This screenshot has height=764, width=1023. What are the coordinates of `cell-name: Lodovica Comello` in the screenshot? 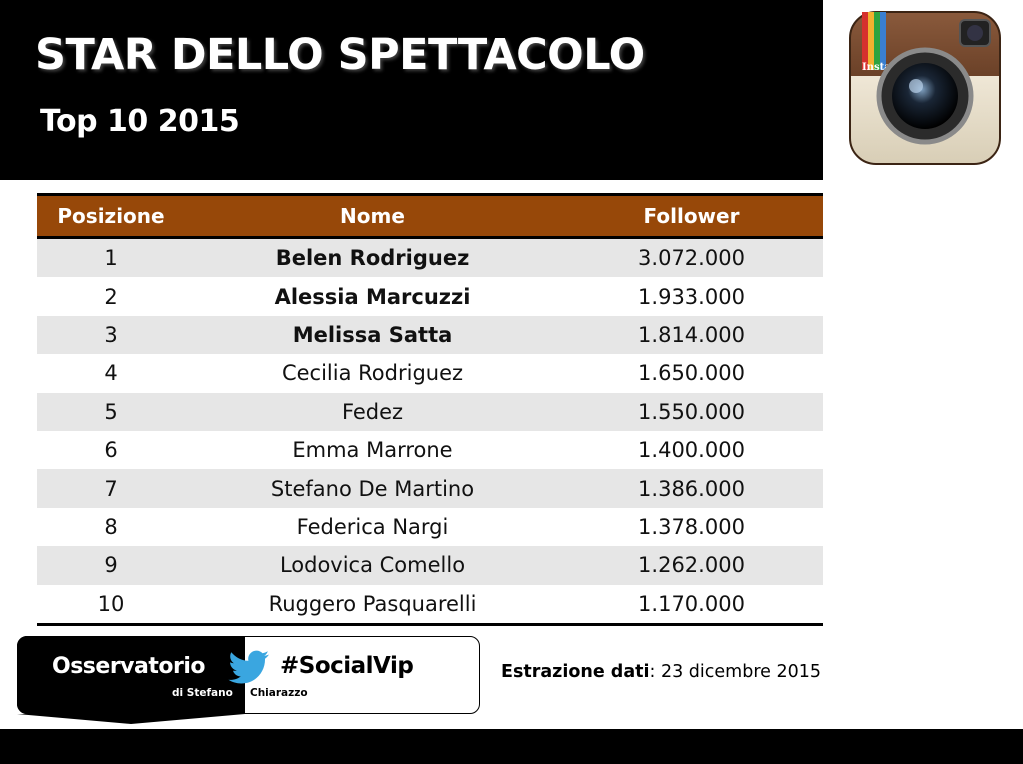 It's located at (372, 565).